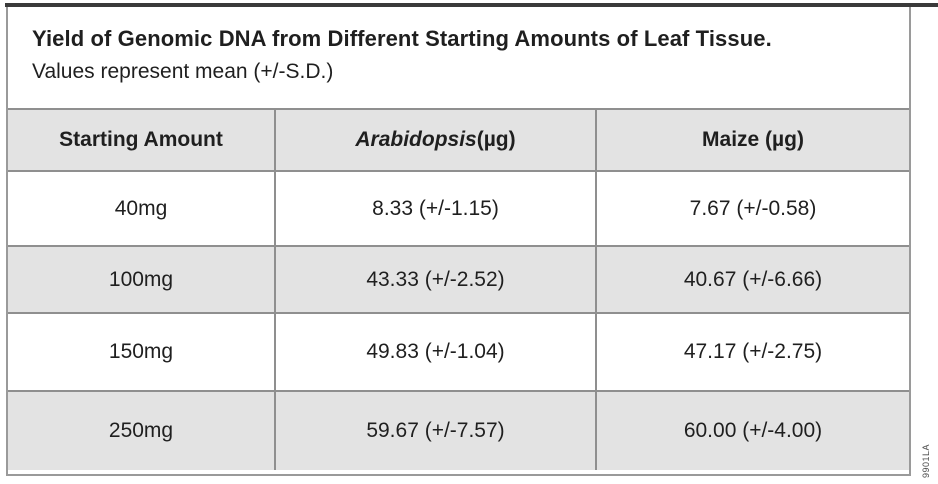 This screenshot has height=484, width=938. I want to click on header-arabidopsis-unit: (µg), so click(496, 139).